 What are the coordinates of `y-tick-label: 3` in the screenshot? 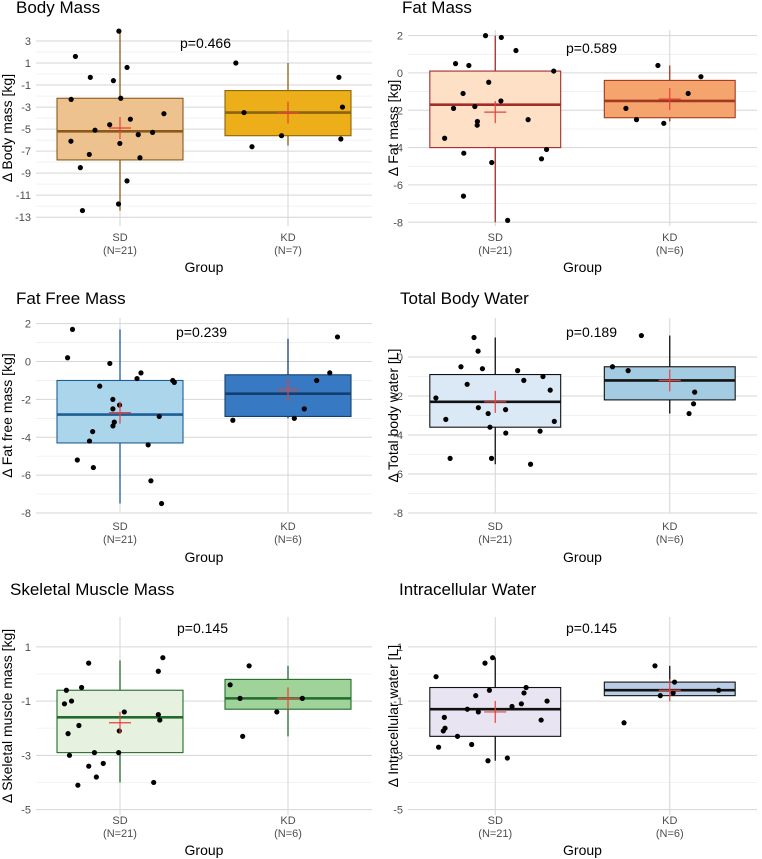 It's located at (28, 42).